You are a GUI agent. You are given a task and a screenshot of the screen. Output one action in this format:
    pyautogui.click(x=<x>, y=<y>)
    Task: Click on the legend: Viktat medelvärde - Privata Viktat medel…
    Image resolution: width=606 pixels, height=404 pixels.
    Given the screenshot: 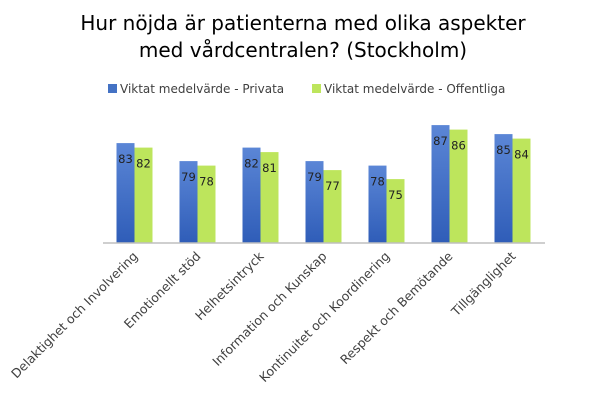 What is the action you would take?
    pyautogui.click(x=306, y=89)
    